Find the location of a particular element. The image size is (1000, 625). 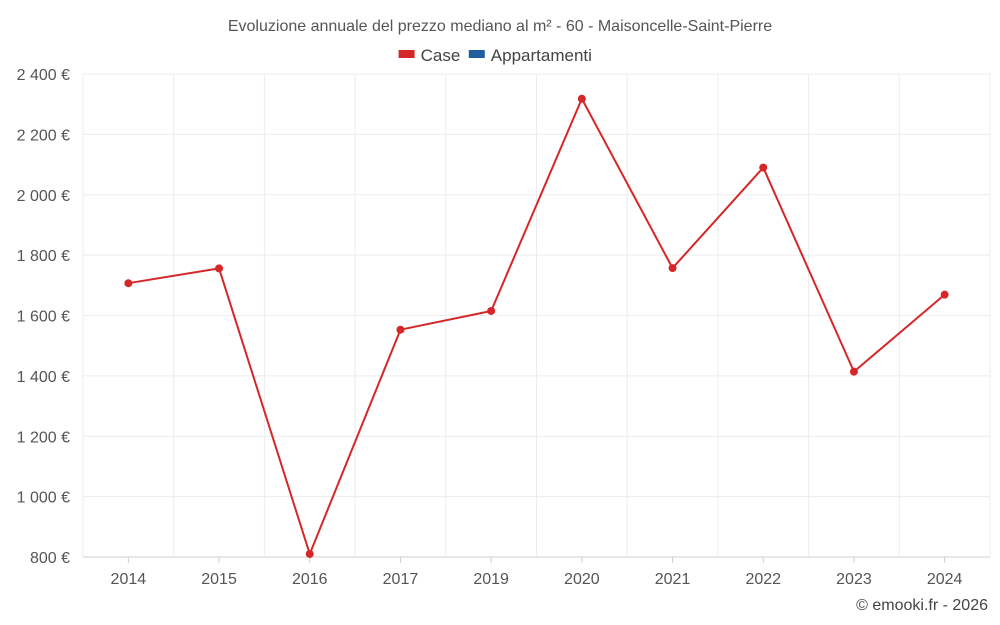

x-tick-label: 2014 is located at coordinates (129, 579).